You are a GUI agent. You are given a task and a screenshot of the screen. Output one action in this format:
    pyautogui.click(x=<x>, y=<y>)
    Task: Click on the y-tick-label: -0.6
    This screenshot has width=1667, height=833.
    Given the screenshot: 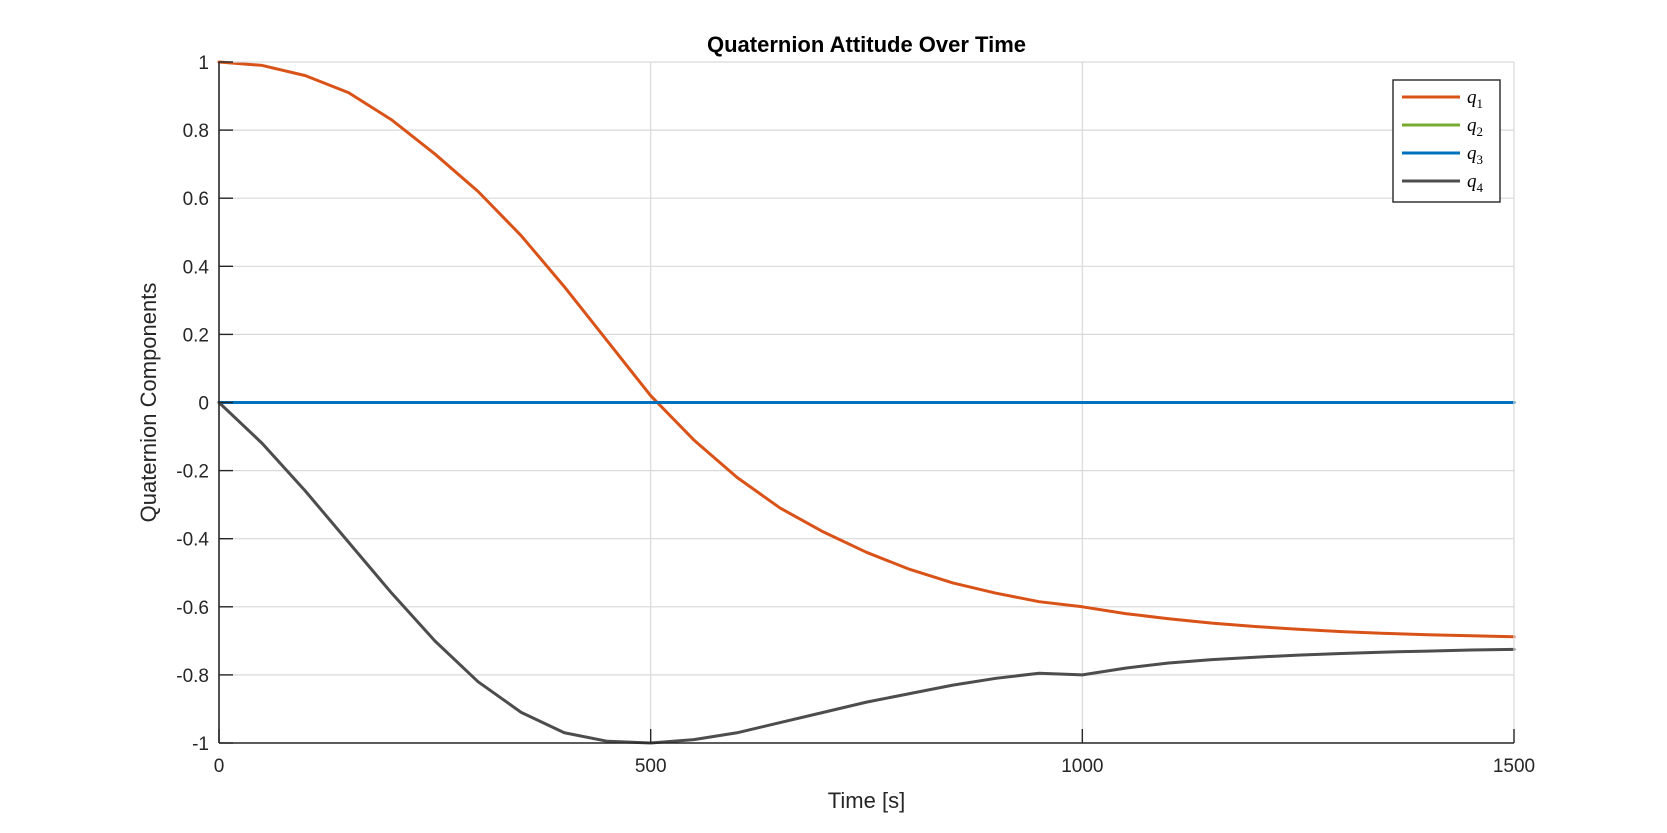 What is the action you would take?
    pyautogui.click(x=192, y=608)
    